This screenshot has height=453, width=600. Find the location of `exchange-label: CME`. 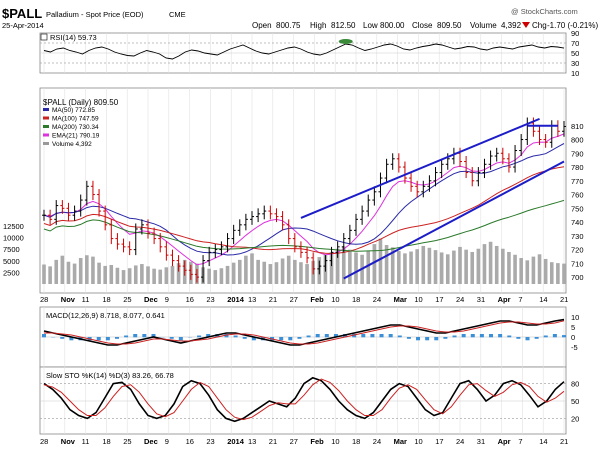

exchange-label: CME is located at coordinates (177, 14).